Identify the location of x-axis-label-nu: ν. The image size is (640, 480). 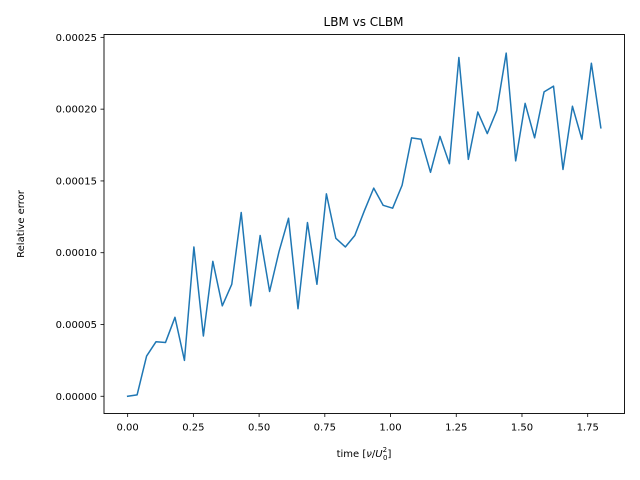
(369, 454).